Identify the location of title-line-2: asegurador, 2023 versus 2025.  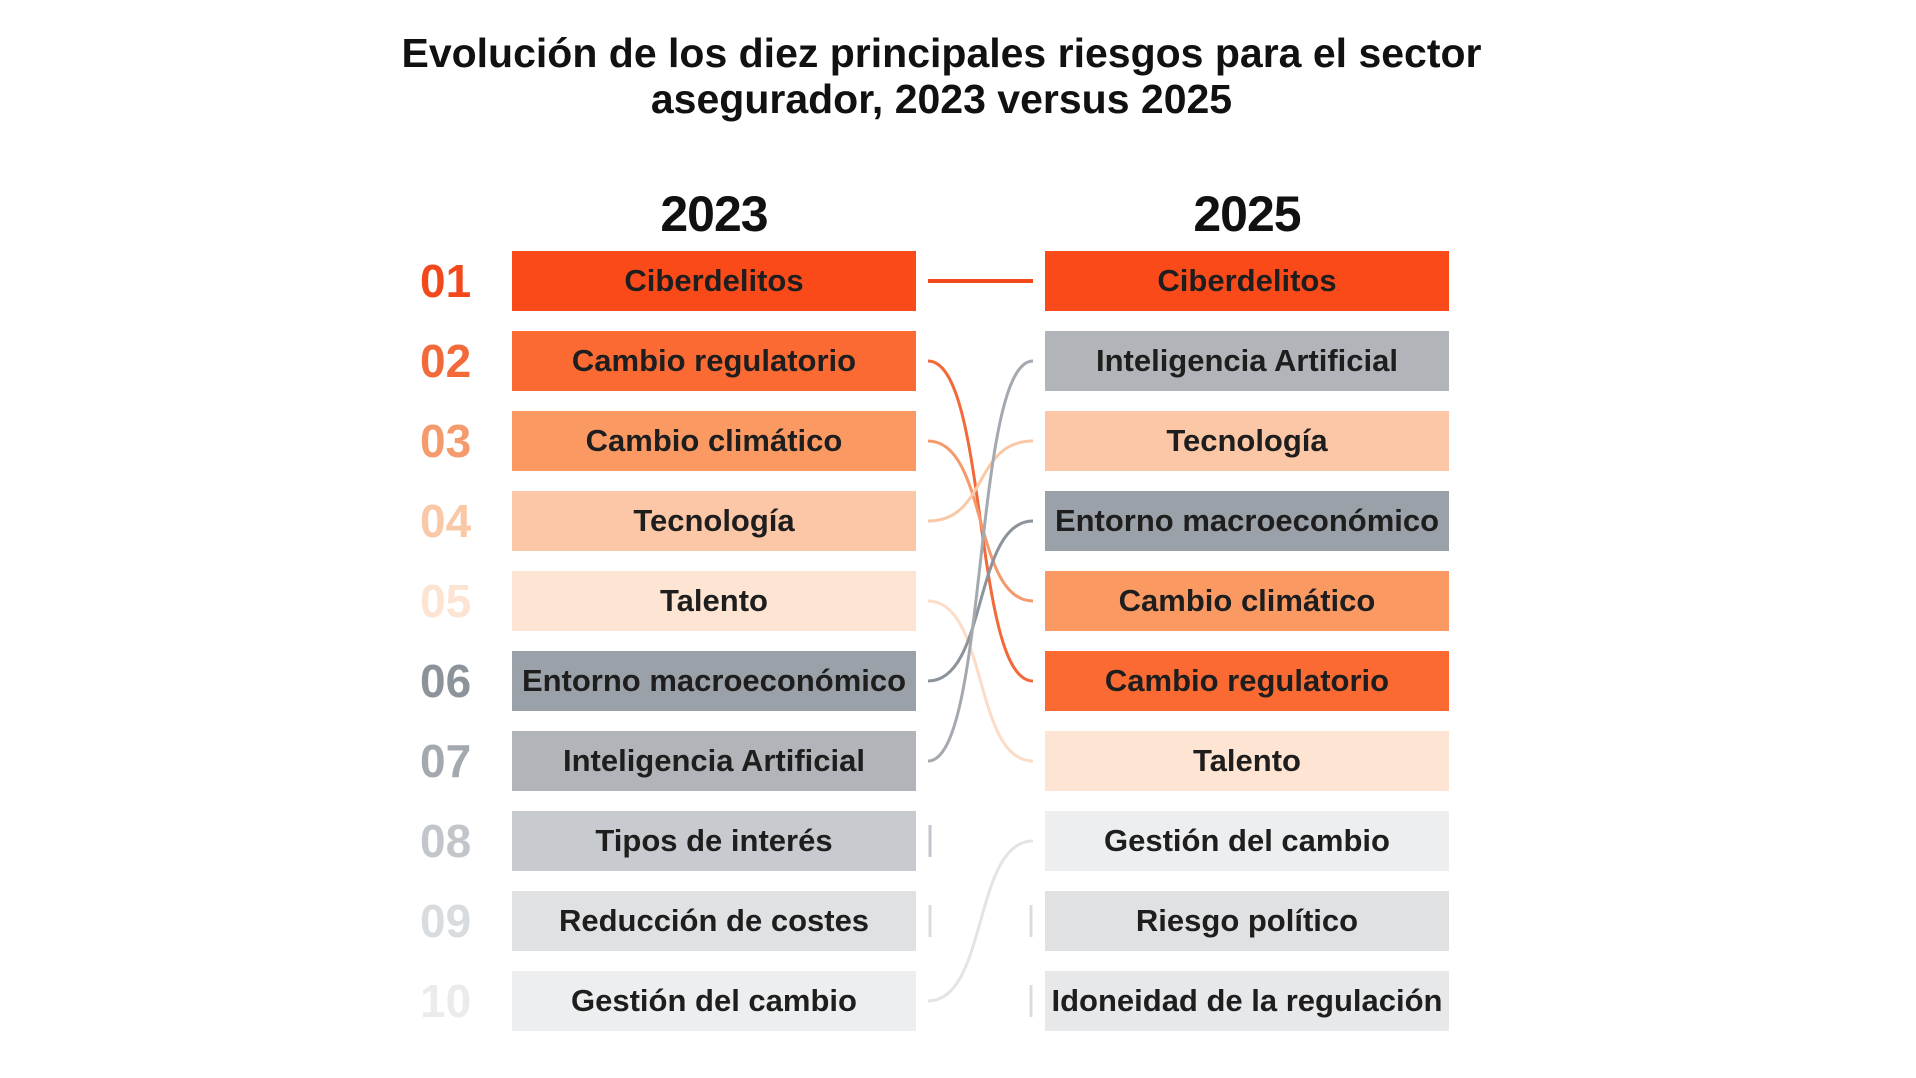
(941, 99).